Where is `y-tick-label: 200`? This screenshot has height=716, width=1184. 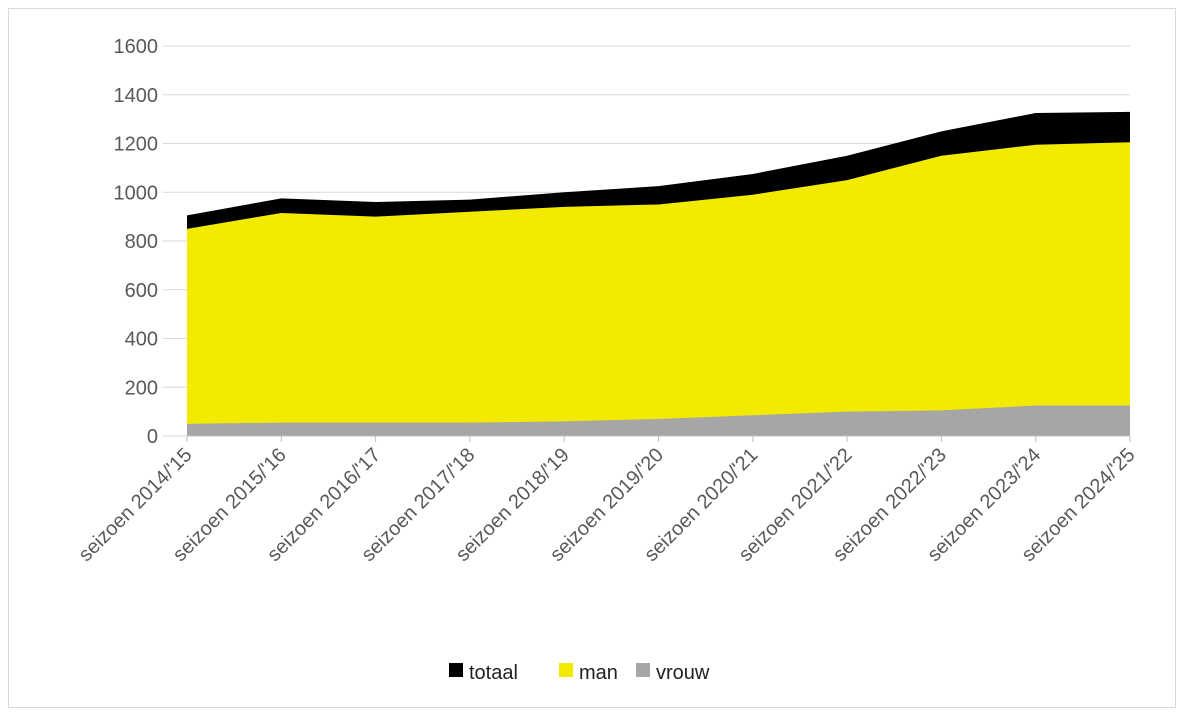 y-tick-label: 200 is located at coordinates (141, 388).